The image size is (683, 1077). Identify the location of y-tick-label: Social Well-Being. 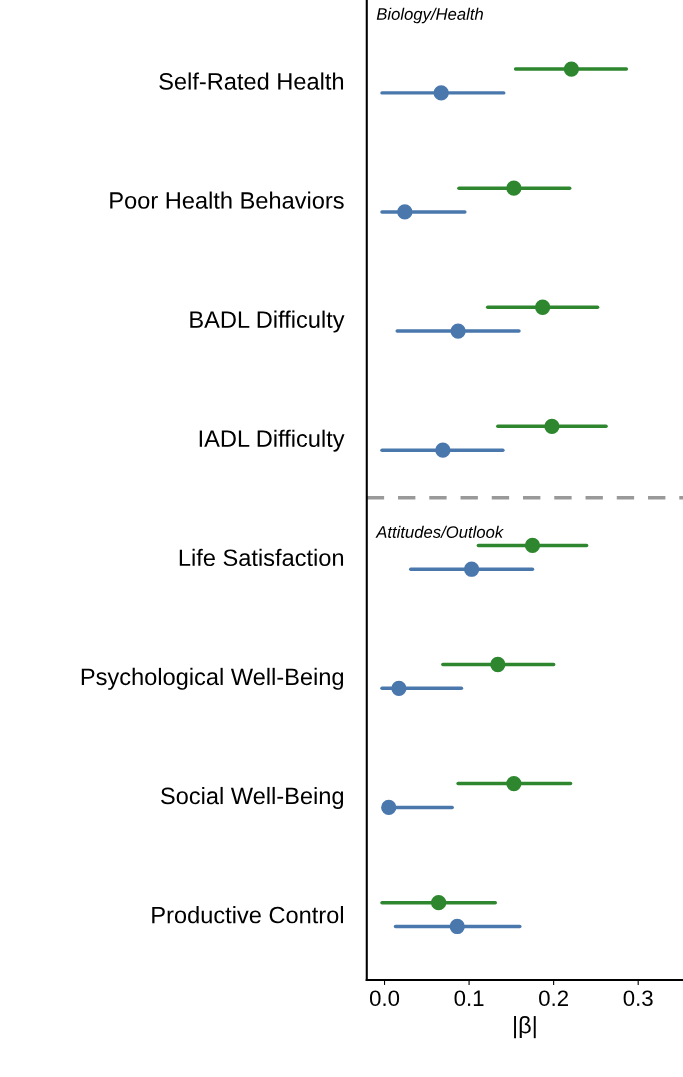
(252, 797).